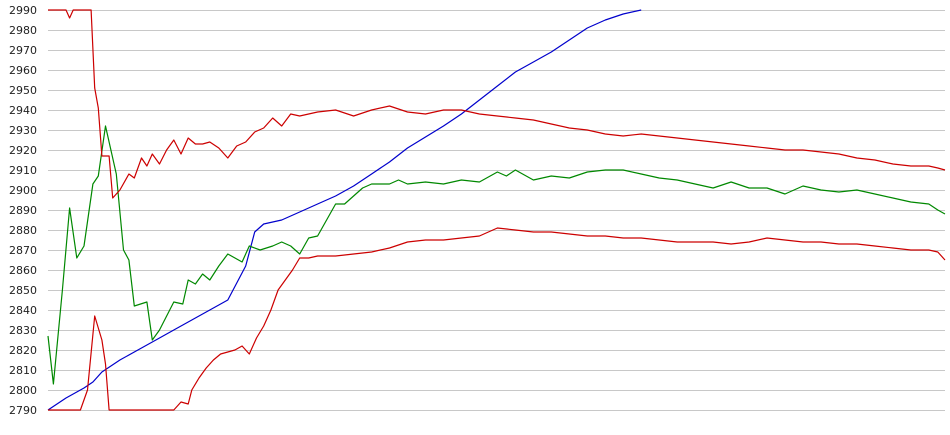 This screenshot has height=435, width=950. I want to click on y-tick-label: 2880, so click(23, 230).